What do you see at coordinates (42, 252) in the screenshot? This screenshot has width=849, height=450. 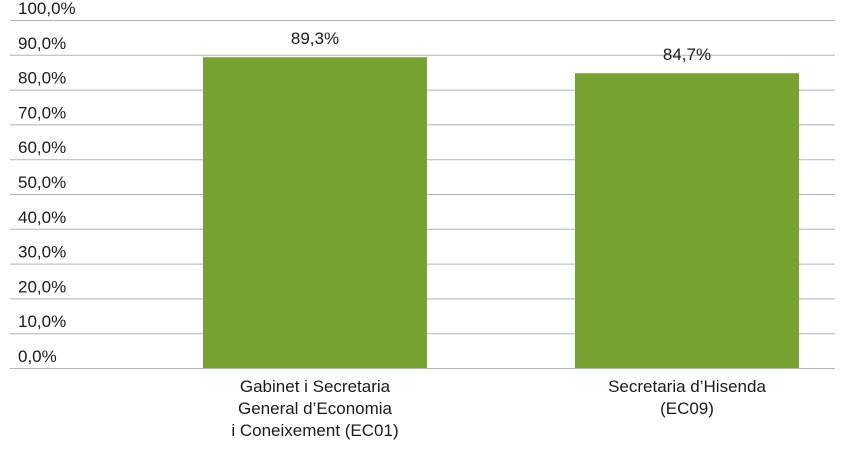 I see `y-tick-label: 30,0%` at bounding box center [42, 252].